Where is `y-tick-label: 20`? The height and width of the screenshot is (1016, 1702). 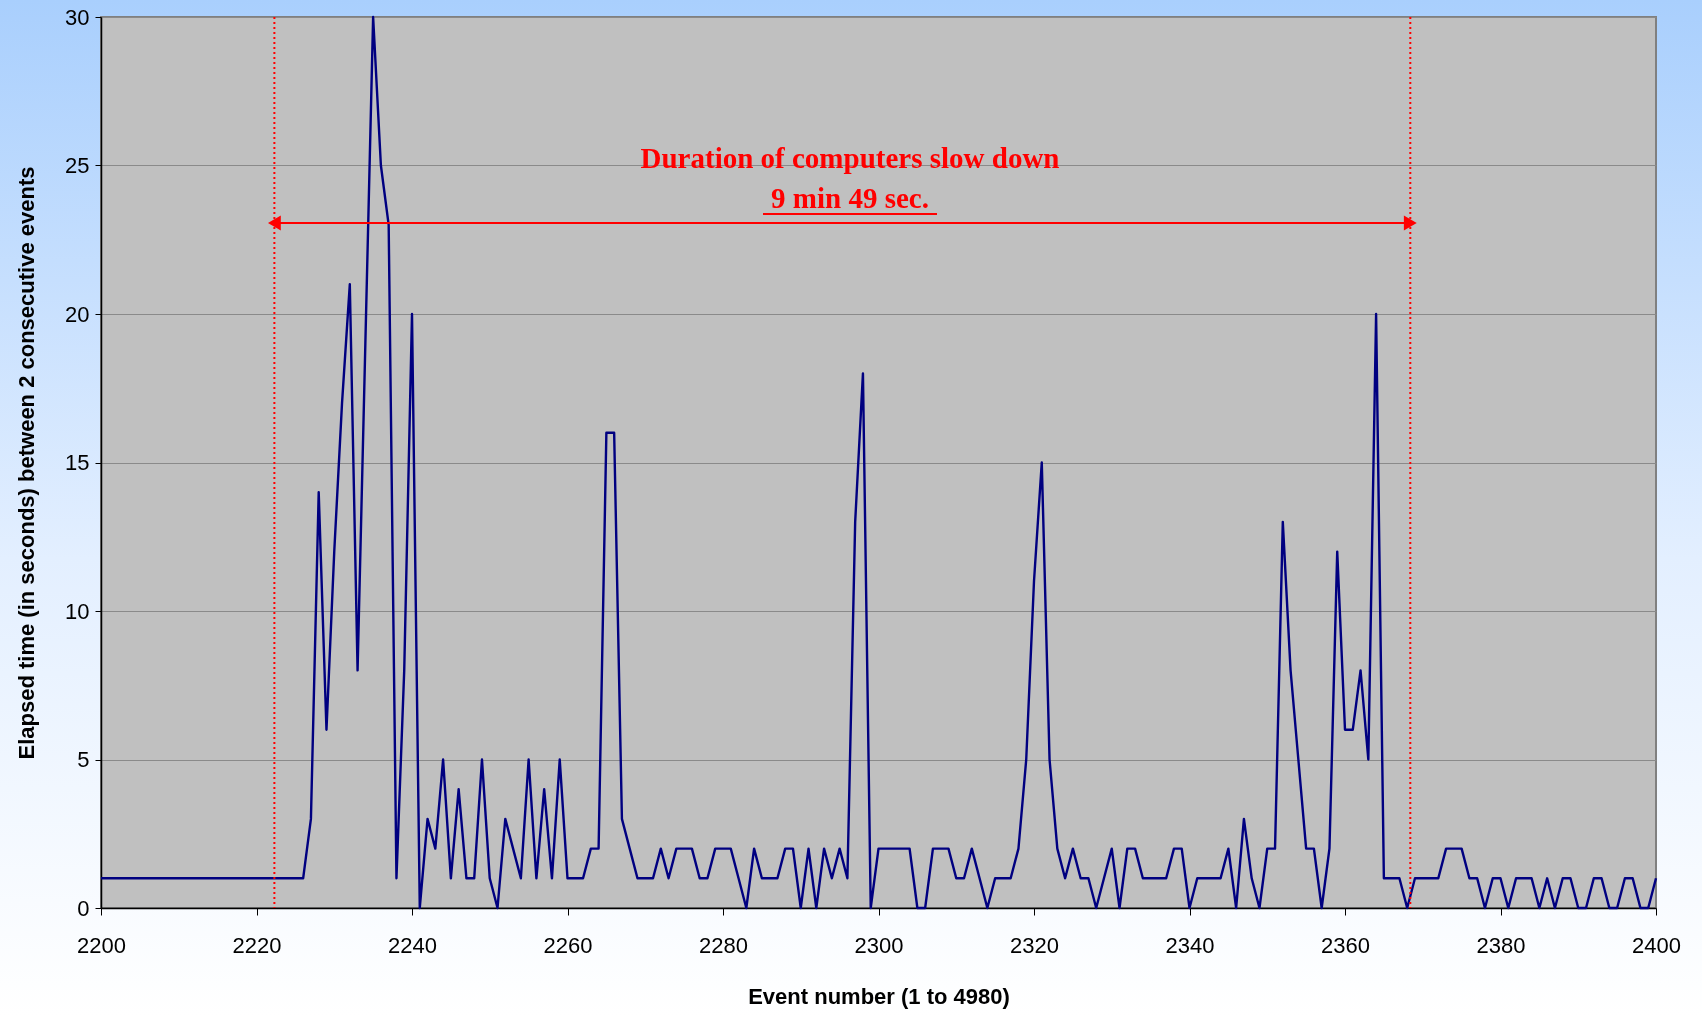 y-tick-label: 20 is located at coordinates (77, 314).